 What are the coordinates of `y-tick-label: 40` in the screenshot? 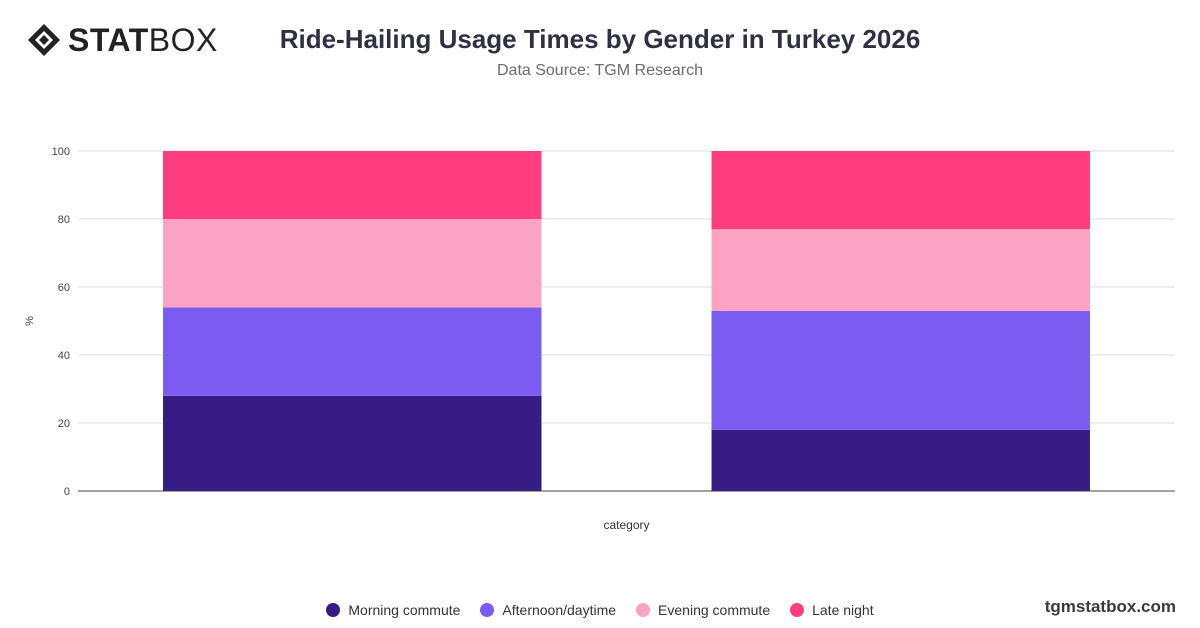 It's located at (64, 356).